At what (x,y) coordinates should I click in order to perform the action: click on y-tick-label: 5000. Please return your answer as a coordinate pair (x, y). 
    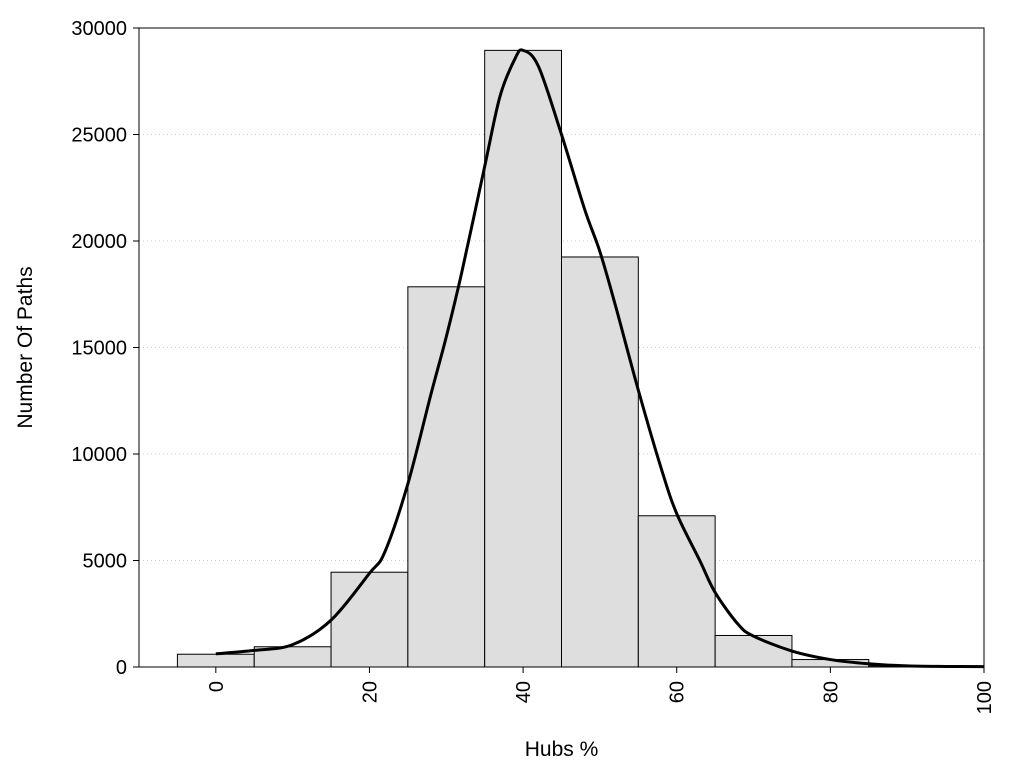
    Looking at the image, I should click on (105, 562).